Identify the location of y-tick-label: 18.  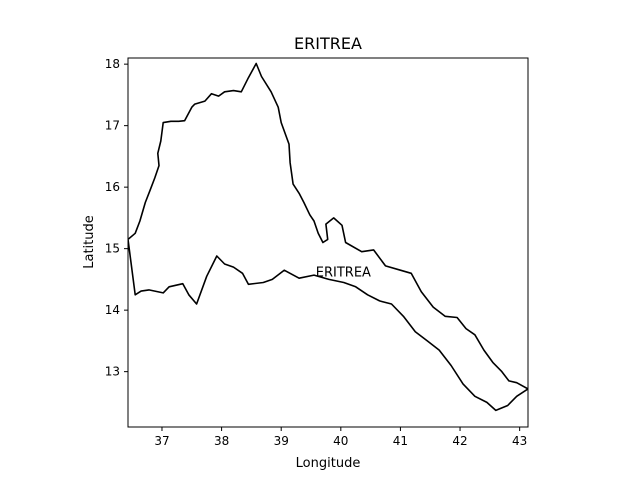
(112, 64).